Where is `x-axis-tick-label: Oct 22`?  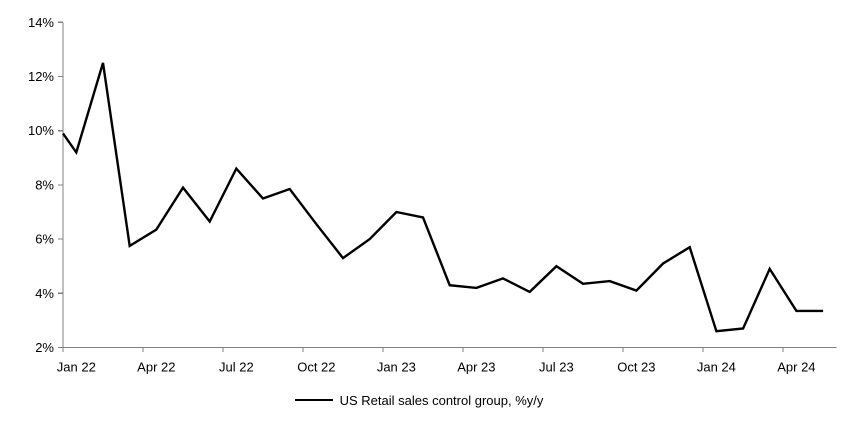
x-axis-tick-label: Oct 22 is located at coordinates (316, 367).